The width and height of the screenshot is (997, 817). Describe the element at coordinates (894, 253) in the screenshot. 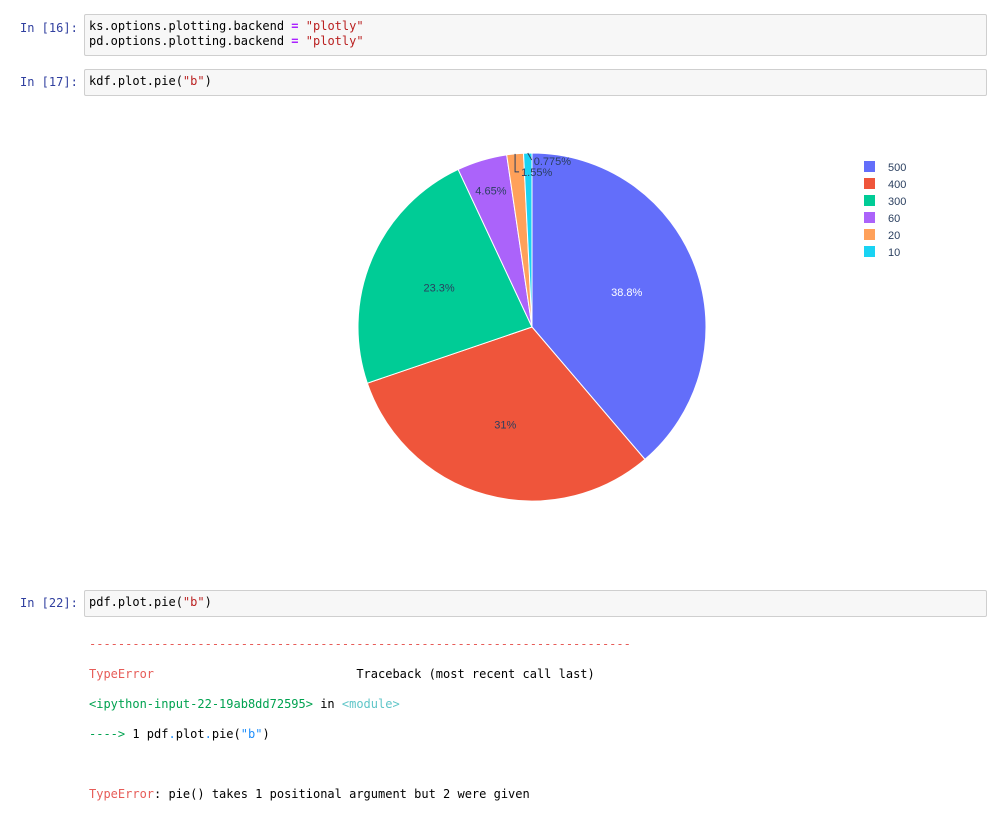

I see `legend-label-10: 10` at that location.